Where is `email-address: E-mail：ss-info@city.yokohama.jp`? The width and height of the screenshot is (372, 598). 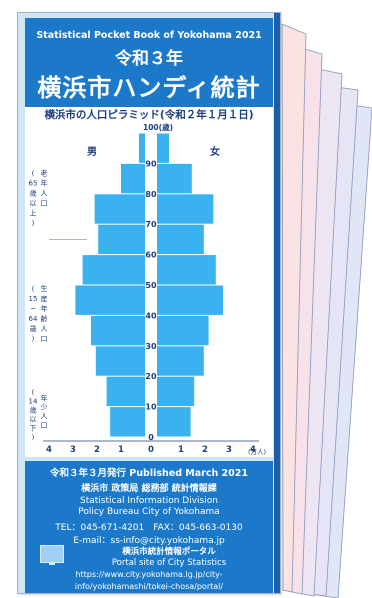
email-address: E-mail：ss-info@city.yokohama.jp is located at coordinates (149, 541).